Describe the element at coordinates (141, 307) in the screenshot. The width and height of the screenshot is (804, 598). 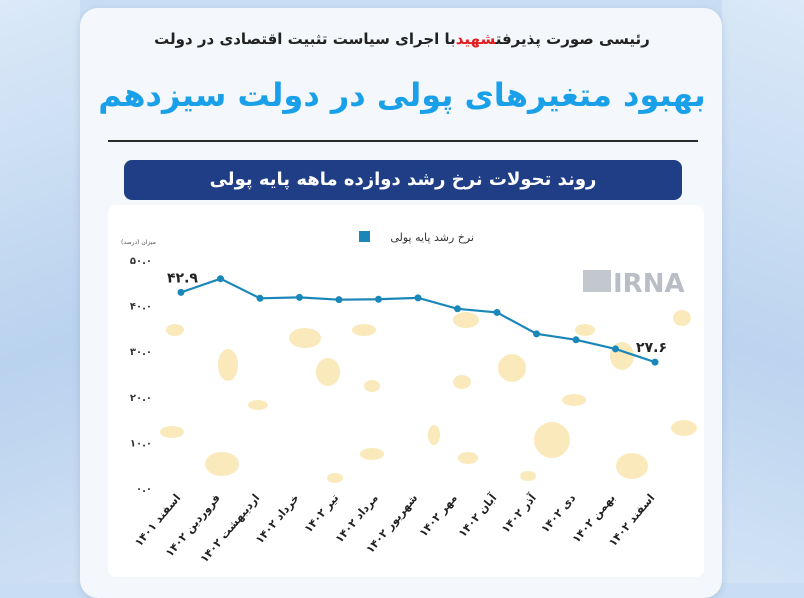
I see `y-tick-label: ۴۰.۰` at that location.